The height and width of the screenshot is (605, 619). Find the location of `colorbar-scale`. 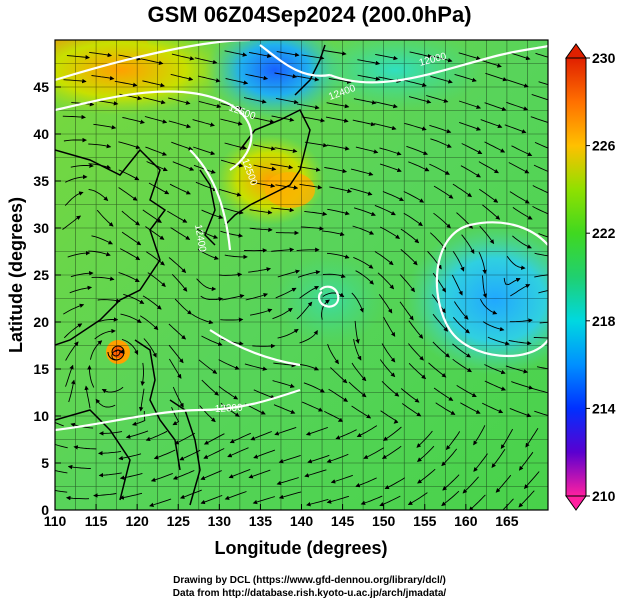

colorbar-scale is located at coordinates (576, 277).